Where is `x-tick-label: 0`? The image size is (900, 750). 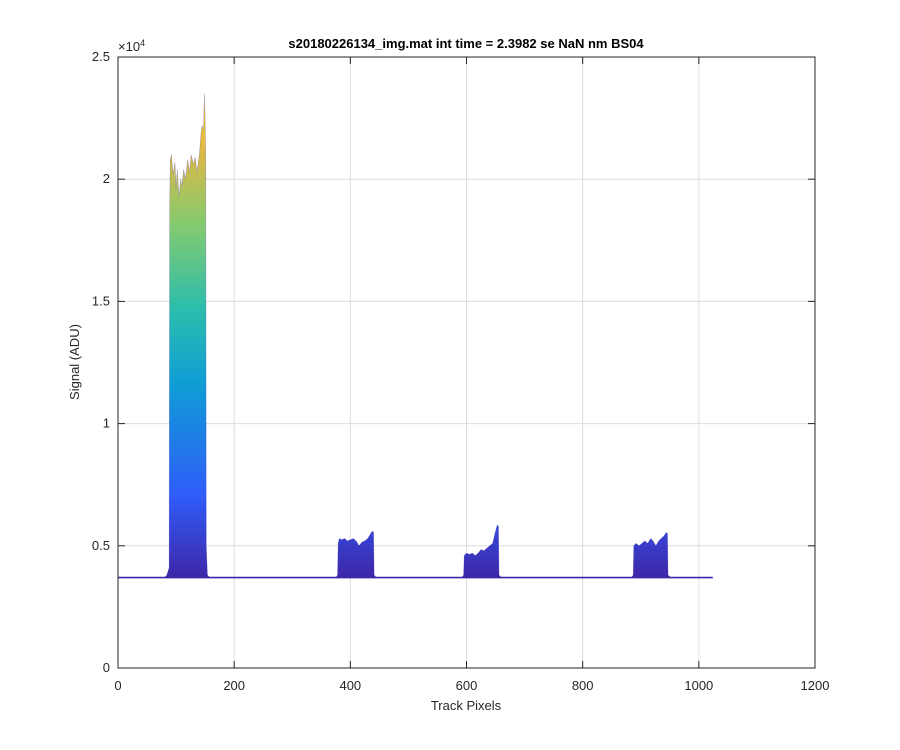
x-tick-label: 0 is located at coordinates (117, 685).